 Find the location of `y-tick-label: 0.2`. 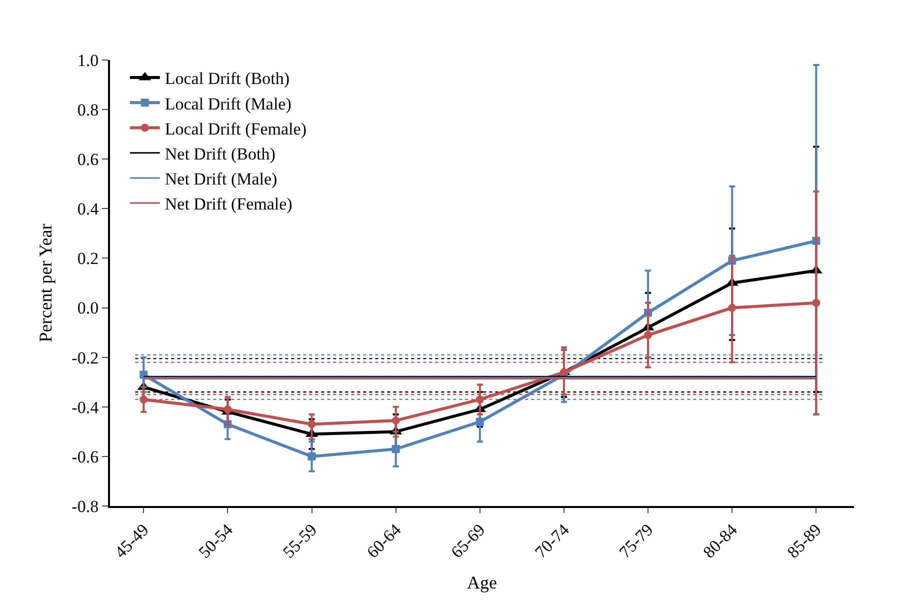

y-tick-label: 0.2 is located at coordinates (88, 258).